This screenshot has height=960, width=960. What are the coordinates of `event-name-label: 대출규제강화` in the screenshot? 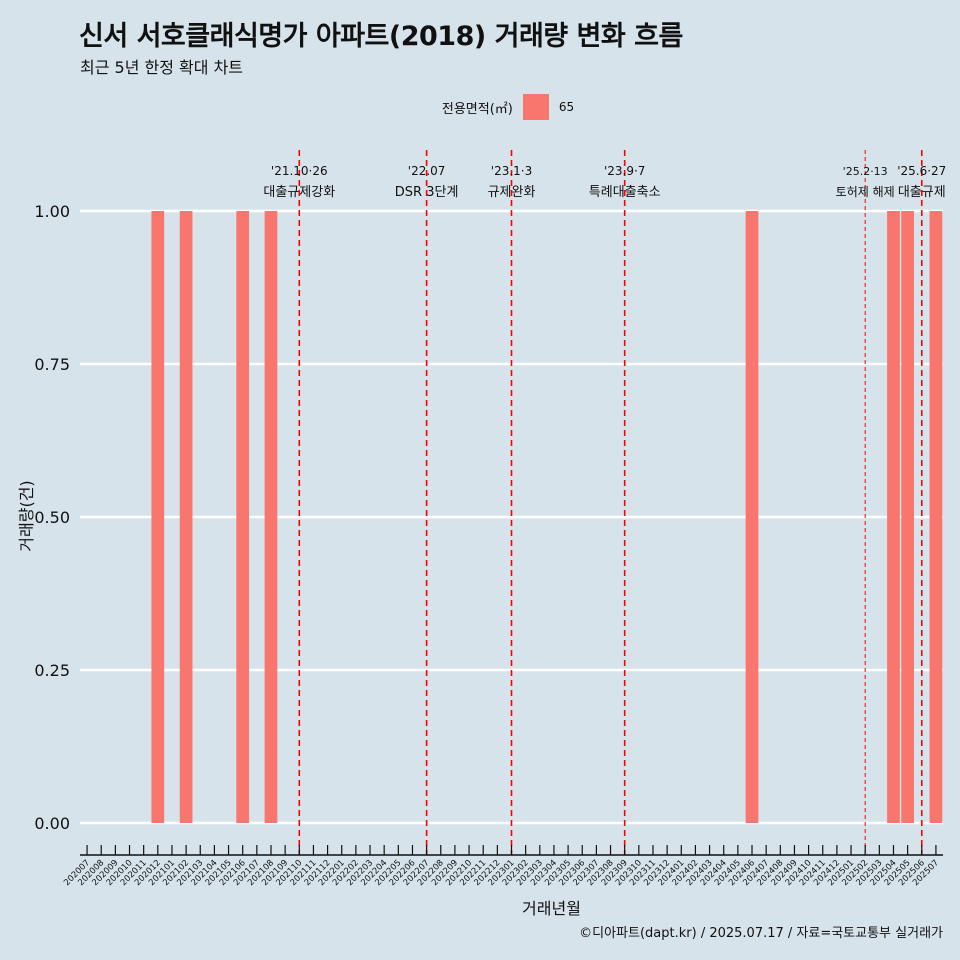 It's located at (299, 192).